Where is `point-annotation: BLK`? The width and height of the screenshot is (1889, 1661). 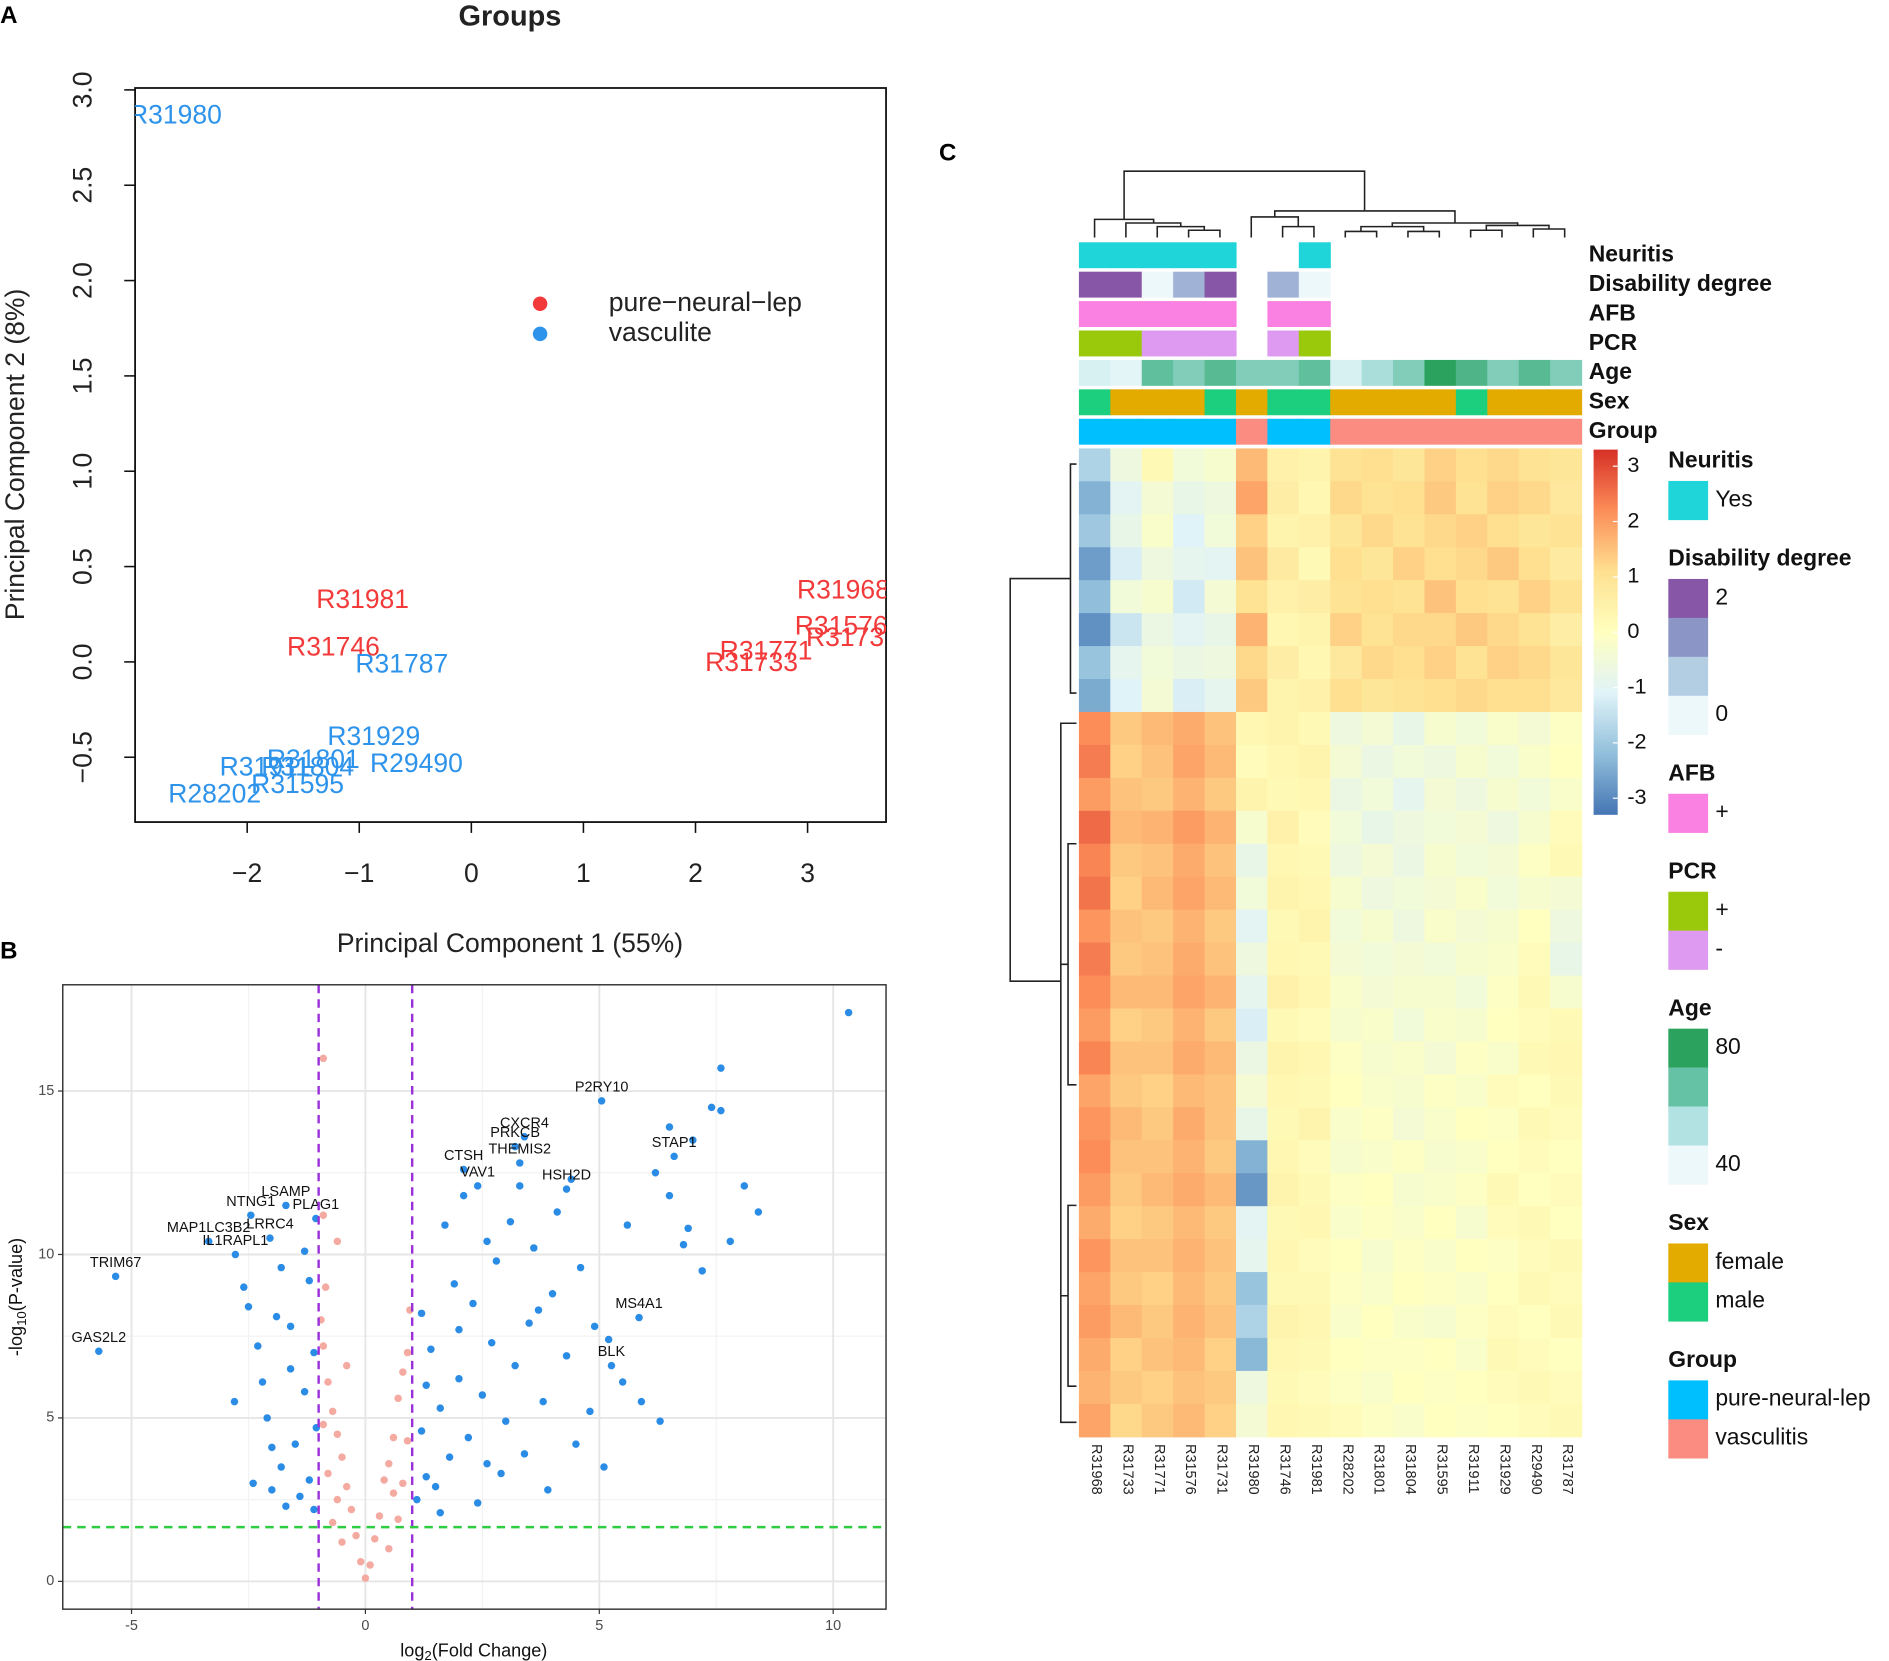 point-annotation: BLK is located at coordinates (612, 1352).